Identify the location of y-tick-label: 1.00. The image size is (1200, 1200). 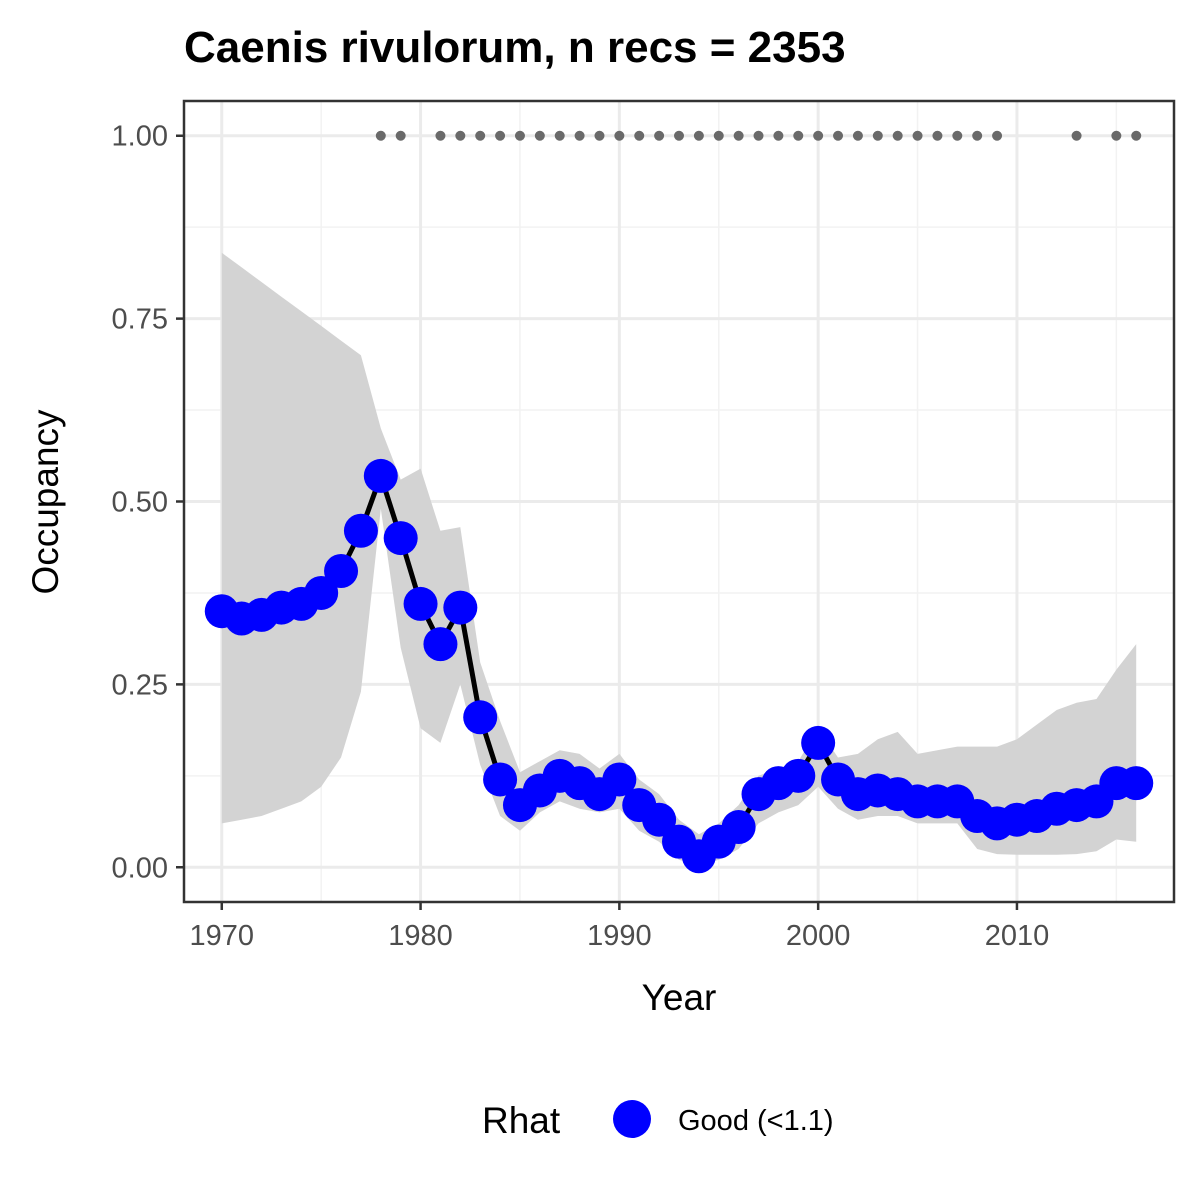
(140, 137).